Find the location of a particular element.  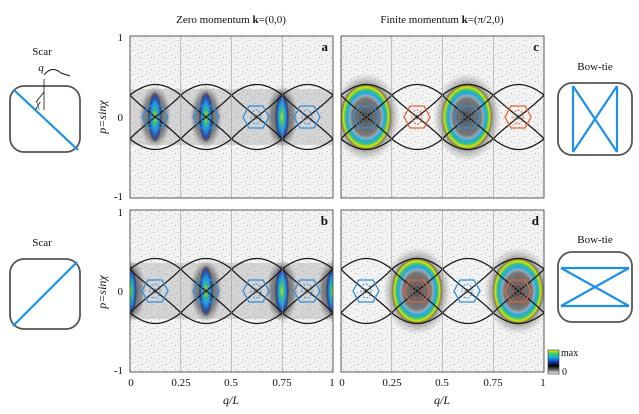

panel-b-letter: b is located at coordinates (324, 220).